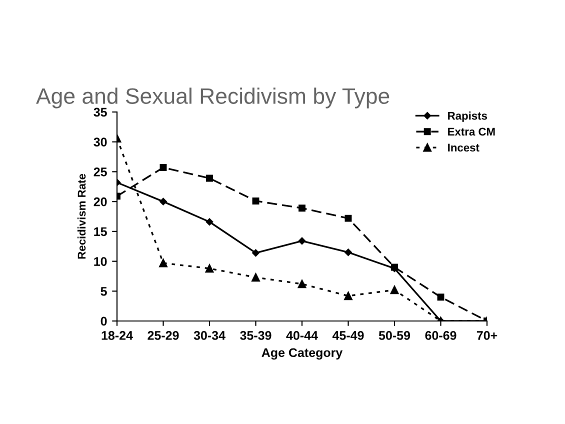  I want to click on y-axis-title: Recidivism Rate, so click(81, 216).